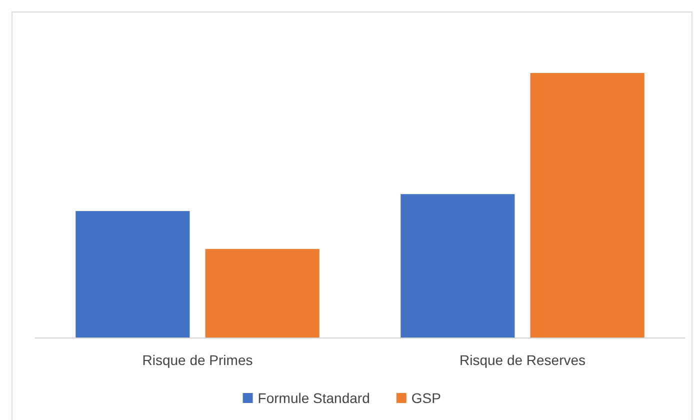  I want to click on legend-label: Formule Standard, so click(314, 398).